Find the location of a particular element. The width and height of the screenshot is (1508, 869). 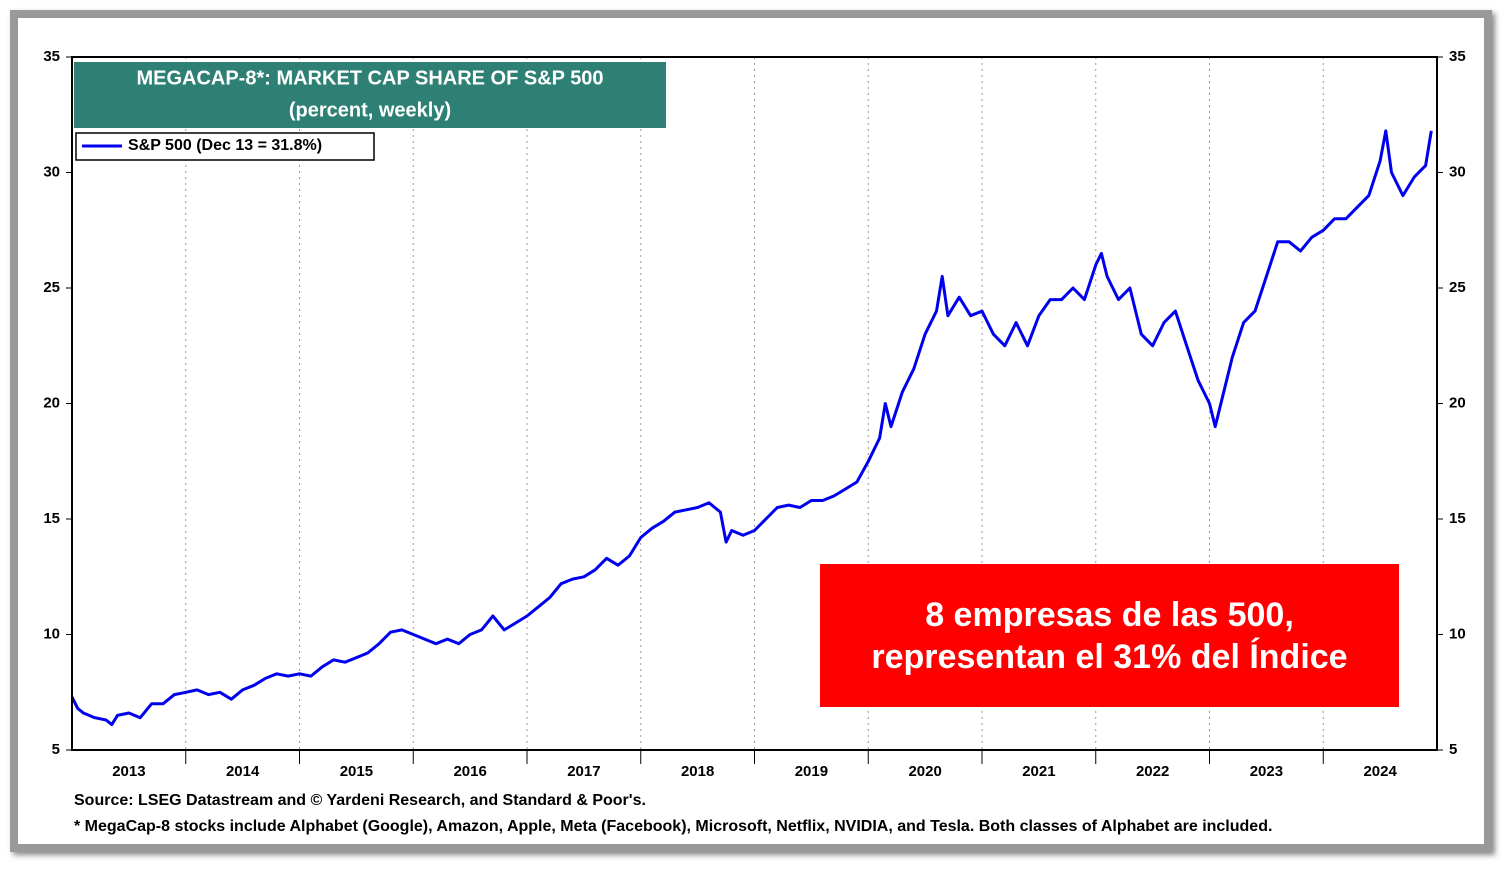

x-tick-label: 2021 is located at coordinates (1038, 771).